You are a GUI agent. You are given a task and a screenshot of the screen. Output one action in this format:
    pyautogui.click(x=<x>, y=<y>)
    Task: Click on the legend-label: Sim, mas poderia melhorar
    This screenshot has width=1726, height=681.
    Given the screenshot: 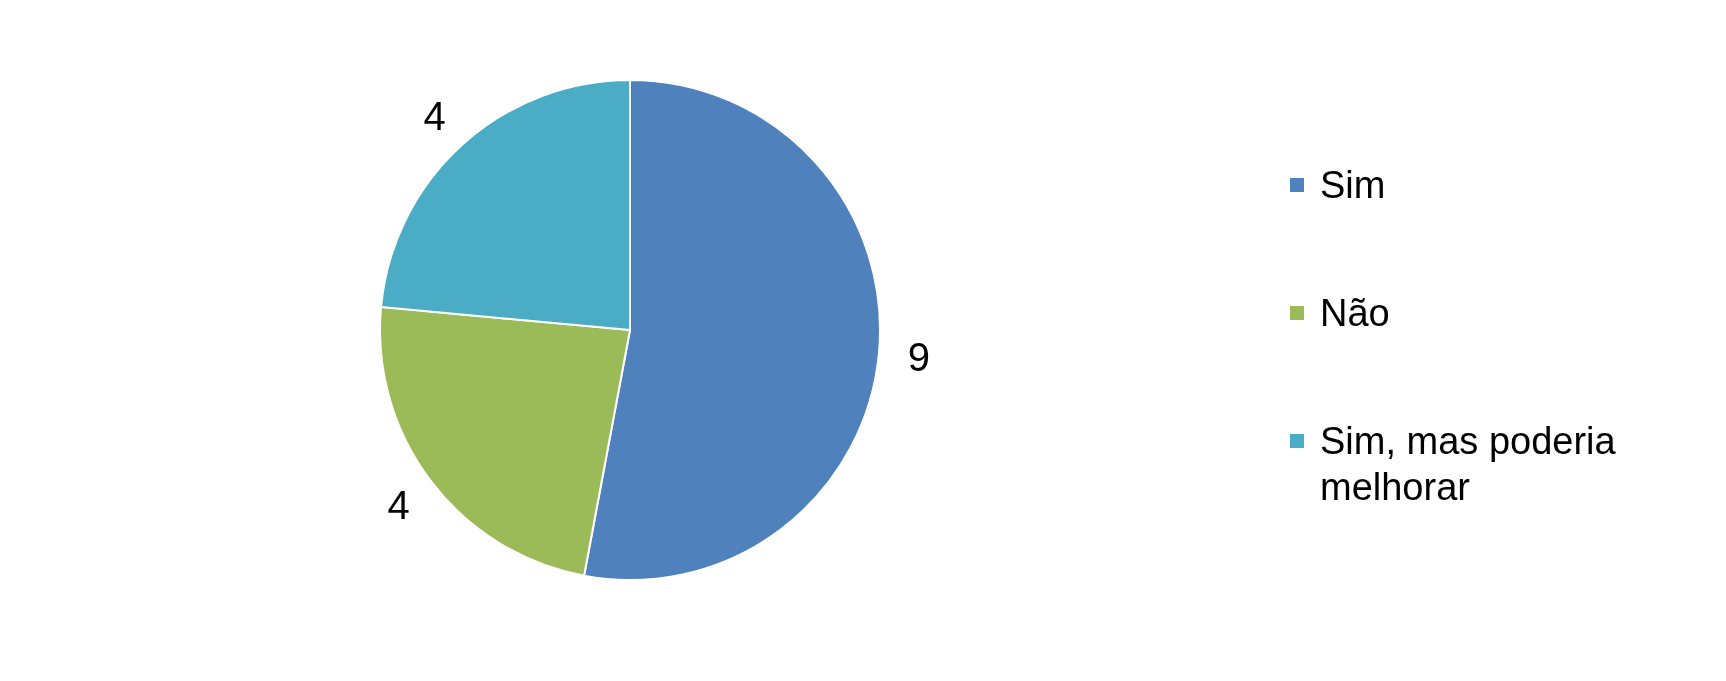 What is the action you would take?
    pyautogui.click(x=1468, y=464)
    